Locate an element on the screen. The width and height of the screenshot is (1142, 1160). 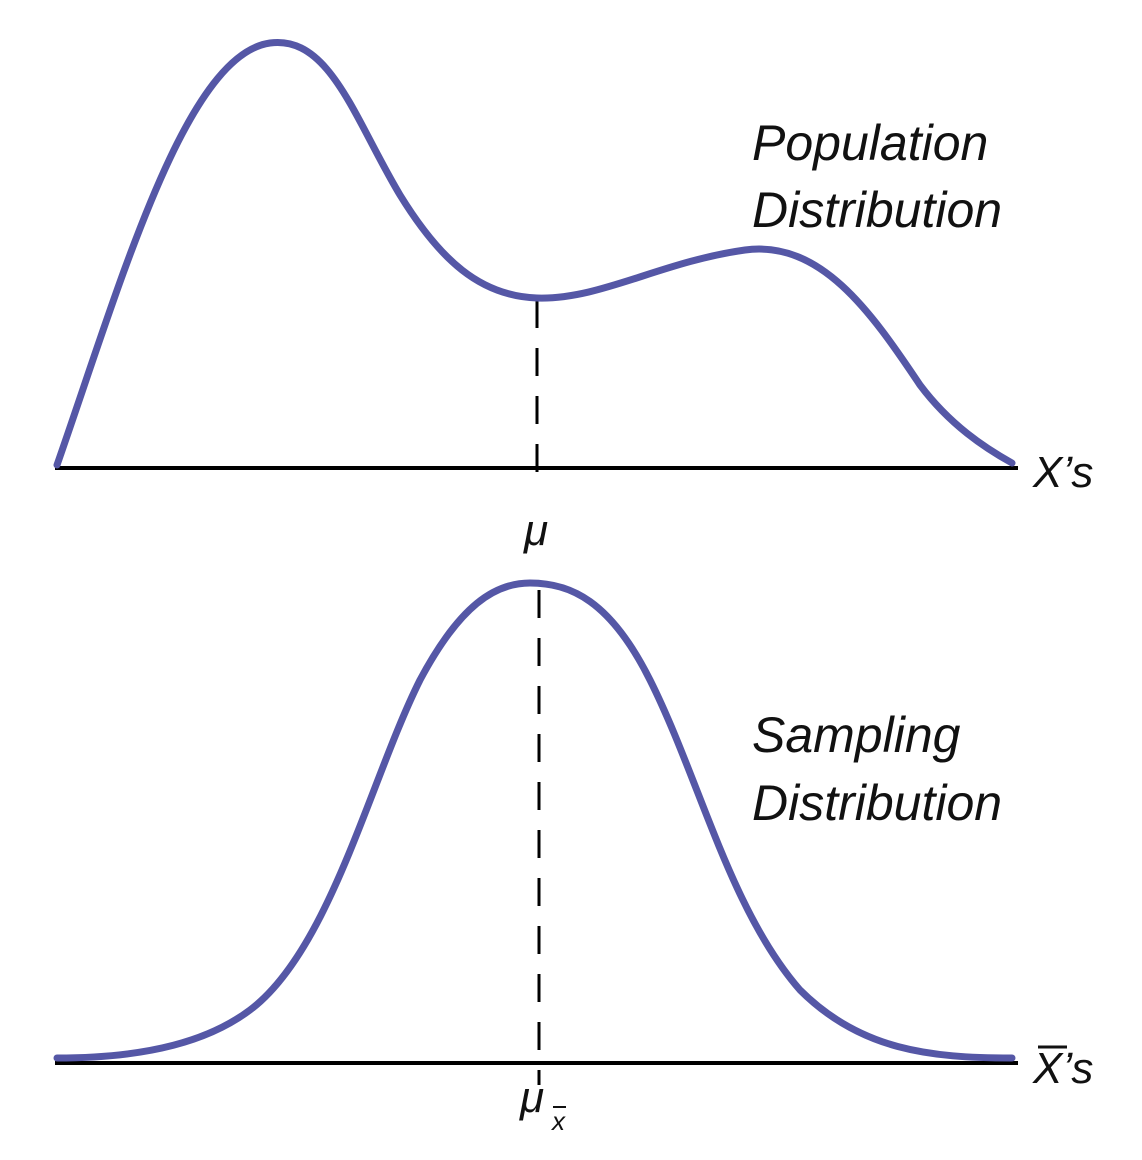
sampling-mean-label-group: μ x is located at coordinates (542, 1104).